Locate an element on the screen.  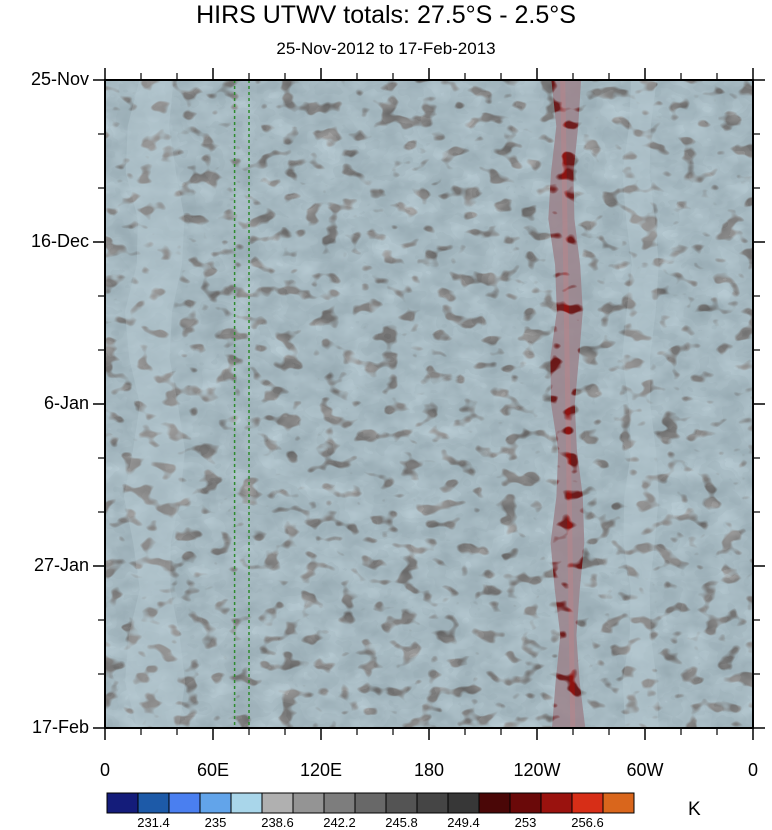
y-tick-label: 25-Nov is located at coordinates (59, 79).